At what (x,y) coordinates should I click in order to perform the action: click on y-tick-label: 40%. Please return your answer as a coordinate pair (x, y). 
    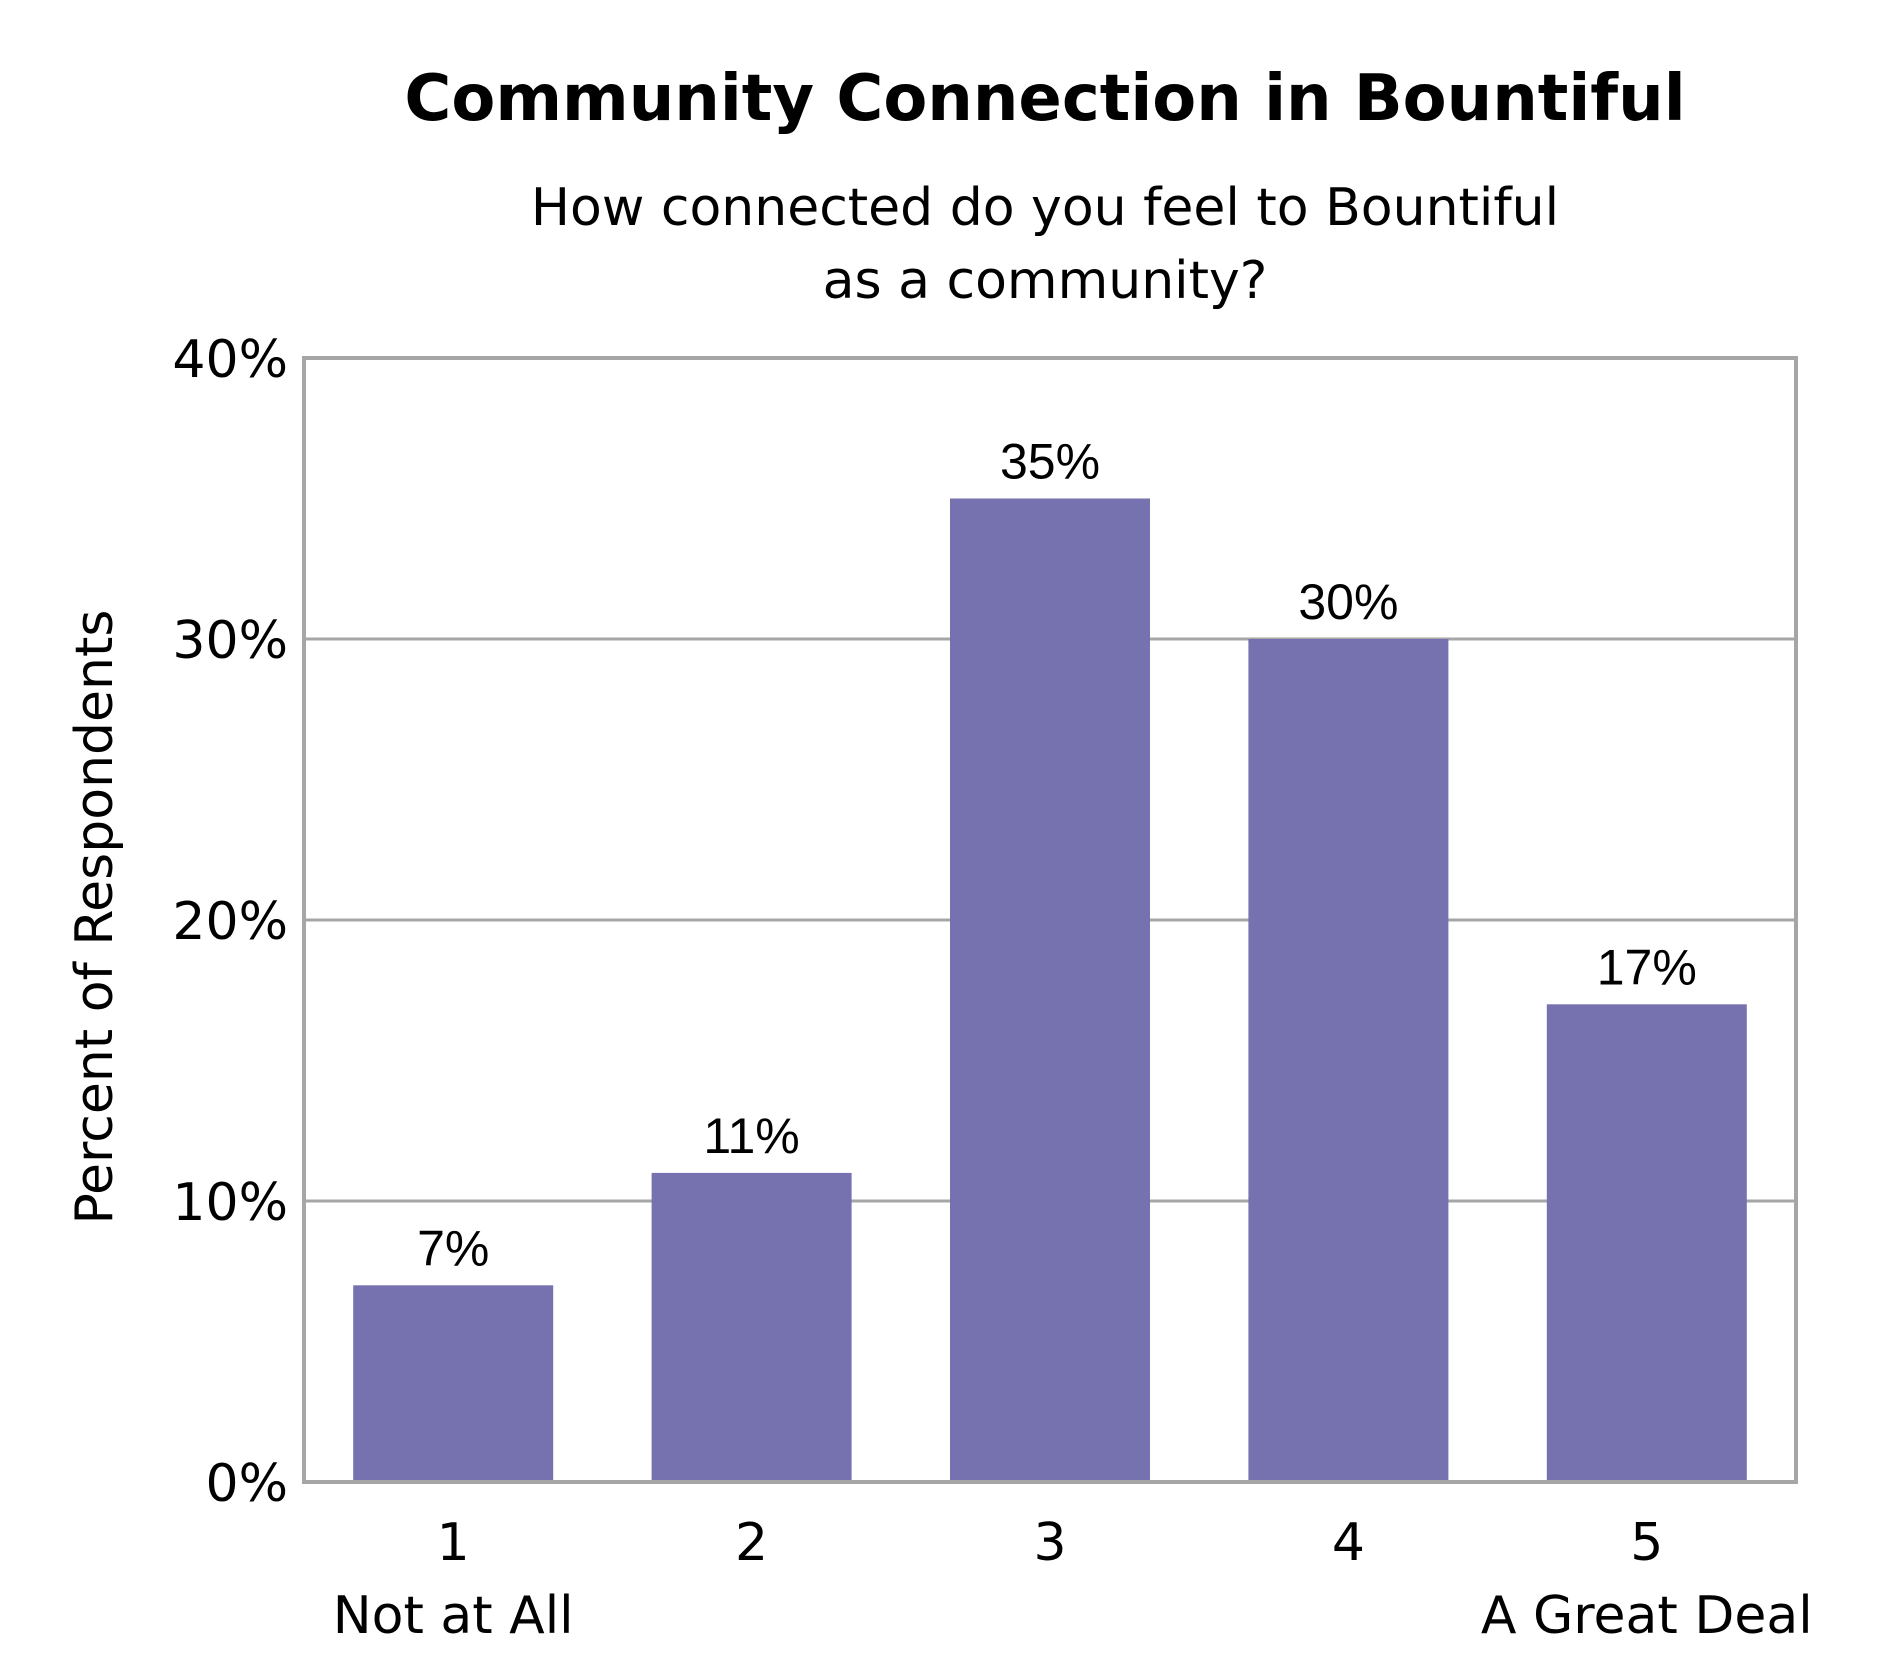
    Looking at the image, I should click on (230, 360).